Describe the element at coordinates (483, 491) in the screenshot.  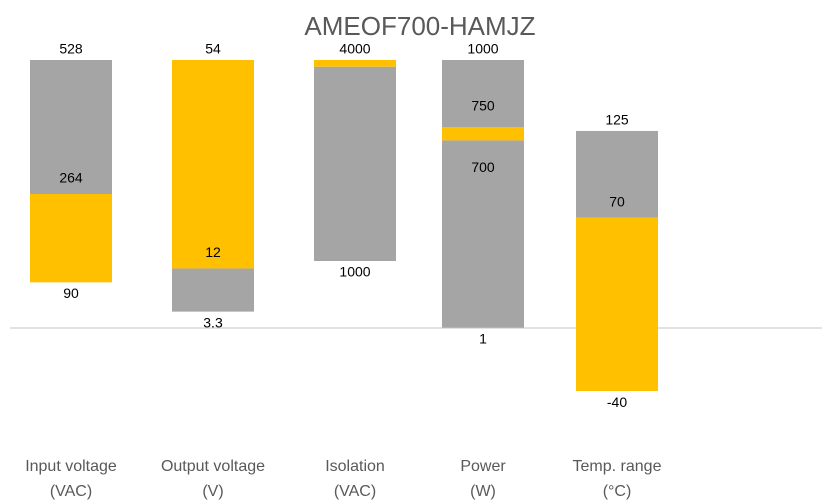
I see `category-label: (W)` at that location.